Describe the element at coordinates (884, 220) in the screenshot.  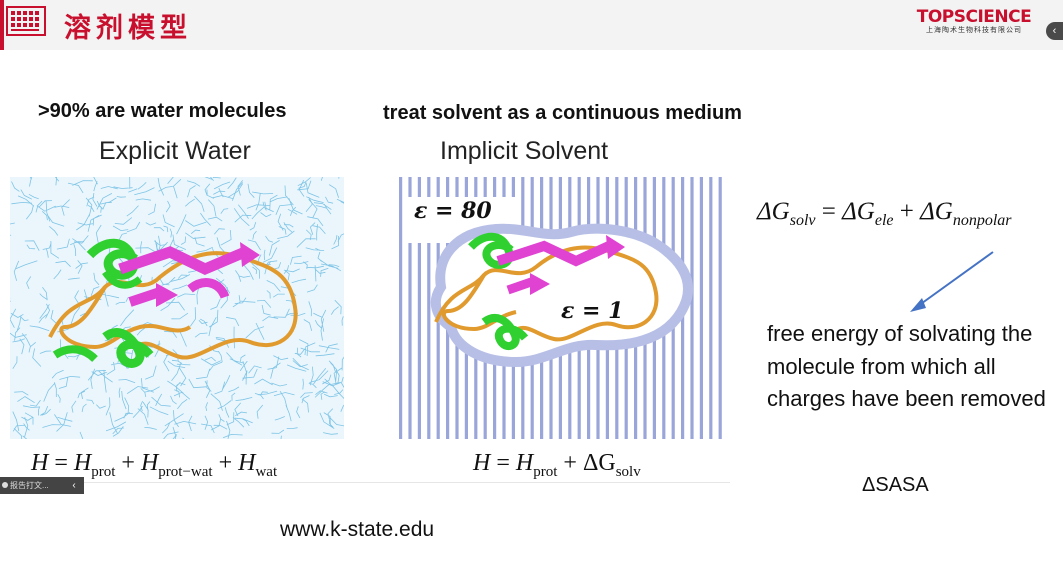
I see `eq-subscript: ele` at that location.